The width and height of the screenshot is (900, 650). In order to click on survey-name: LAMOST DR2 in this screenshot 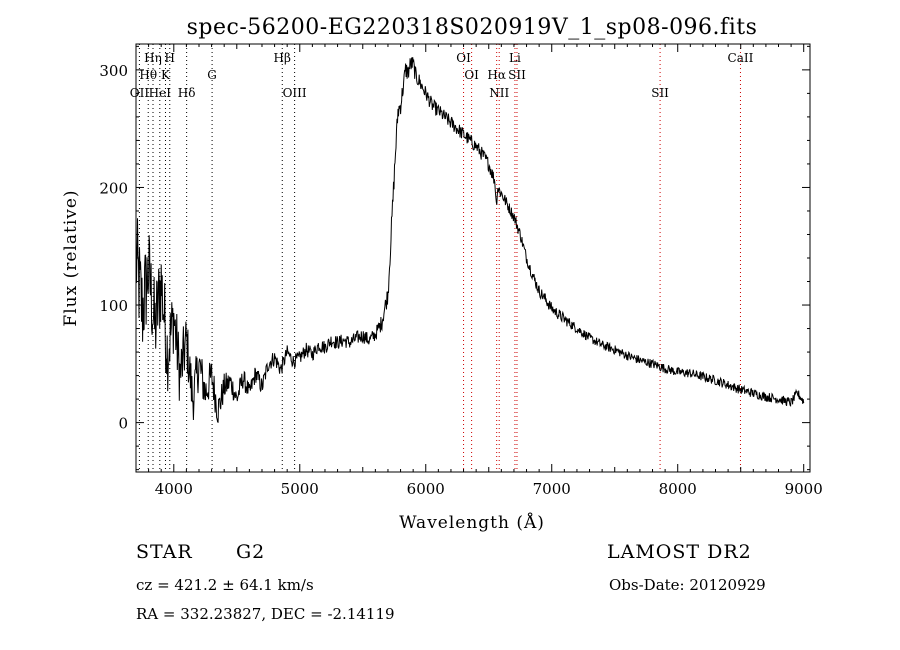, I will do `click(679, 552)`.